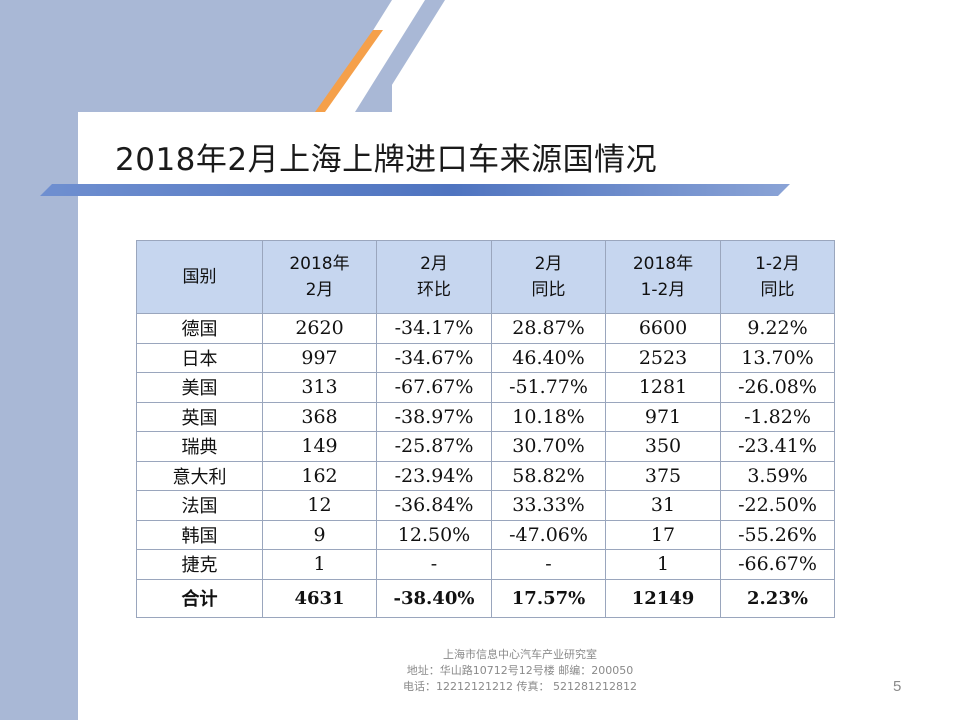 Image resolution: width=960 pixels, height=720 pixels. I want to click on cell-jan-feb-yoy: -26.08%, so click(777, 387).